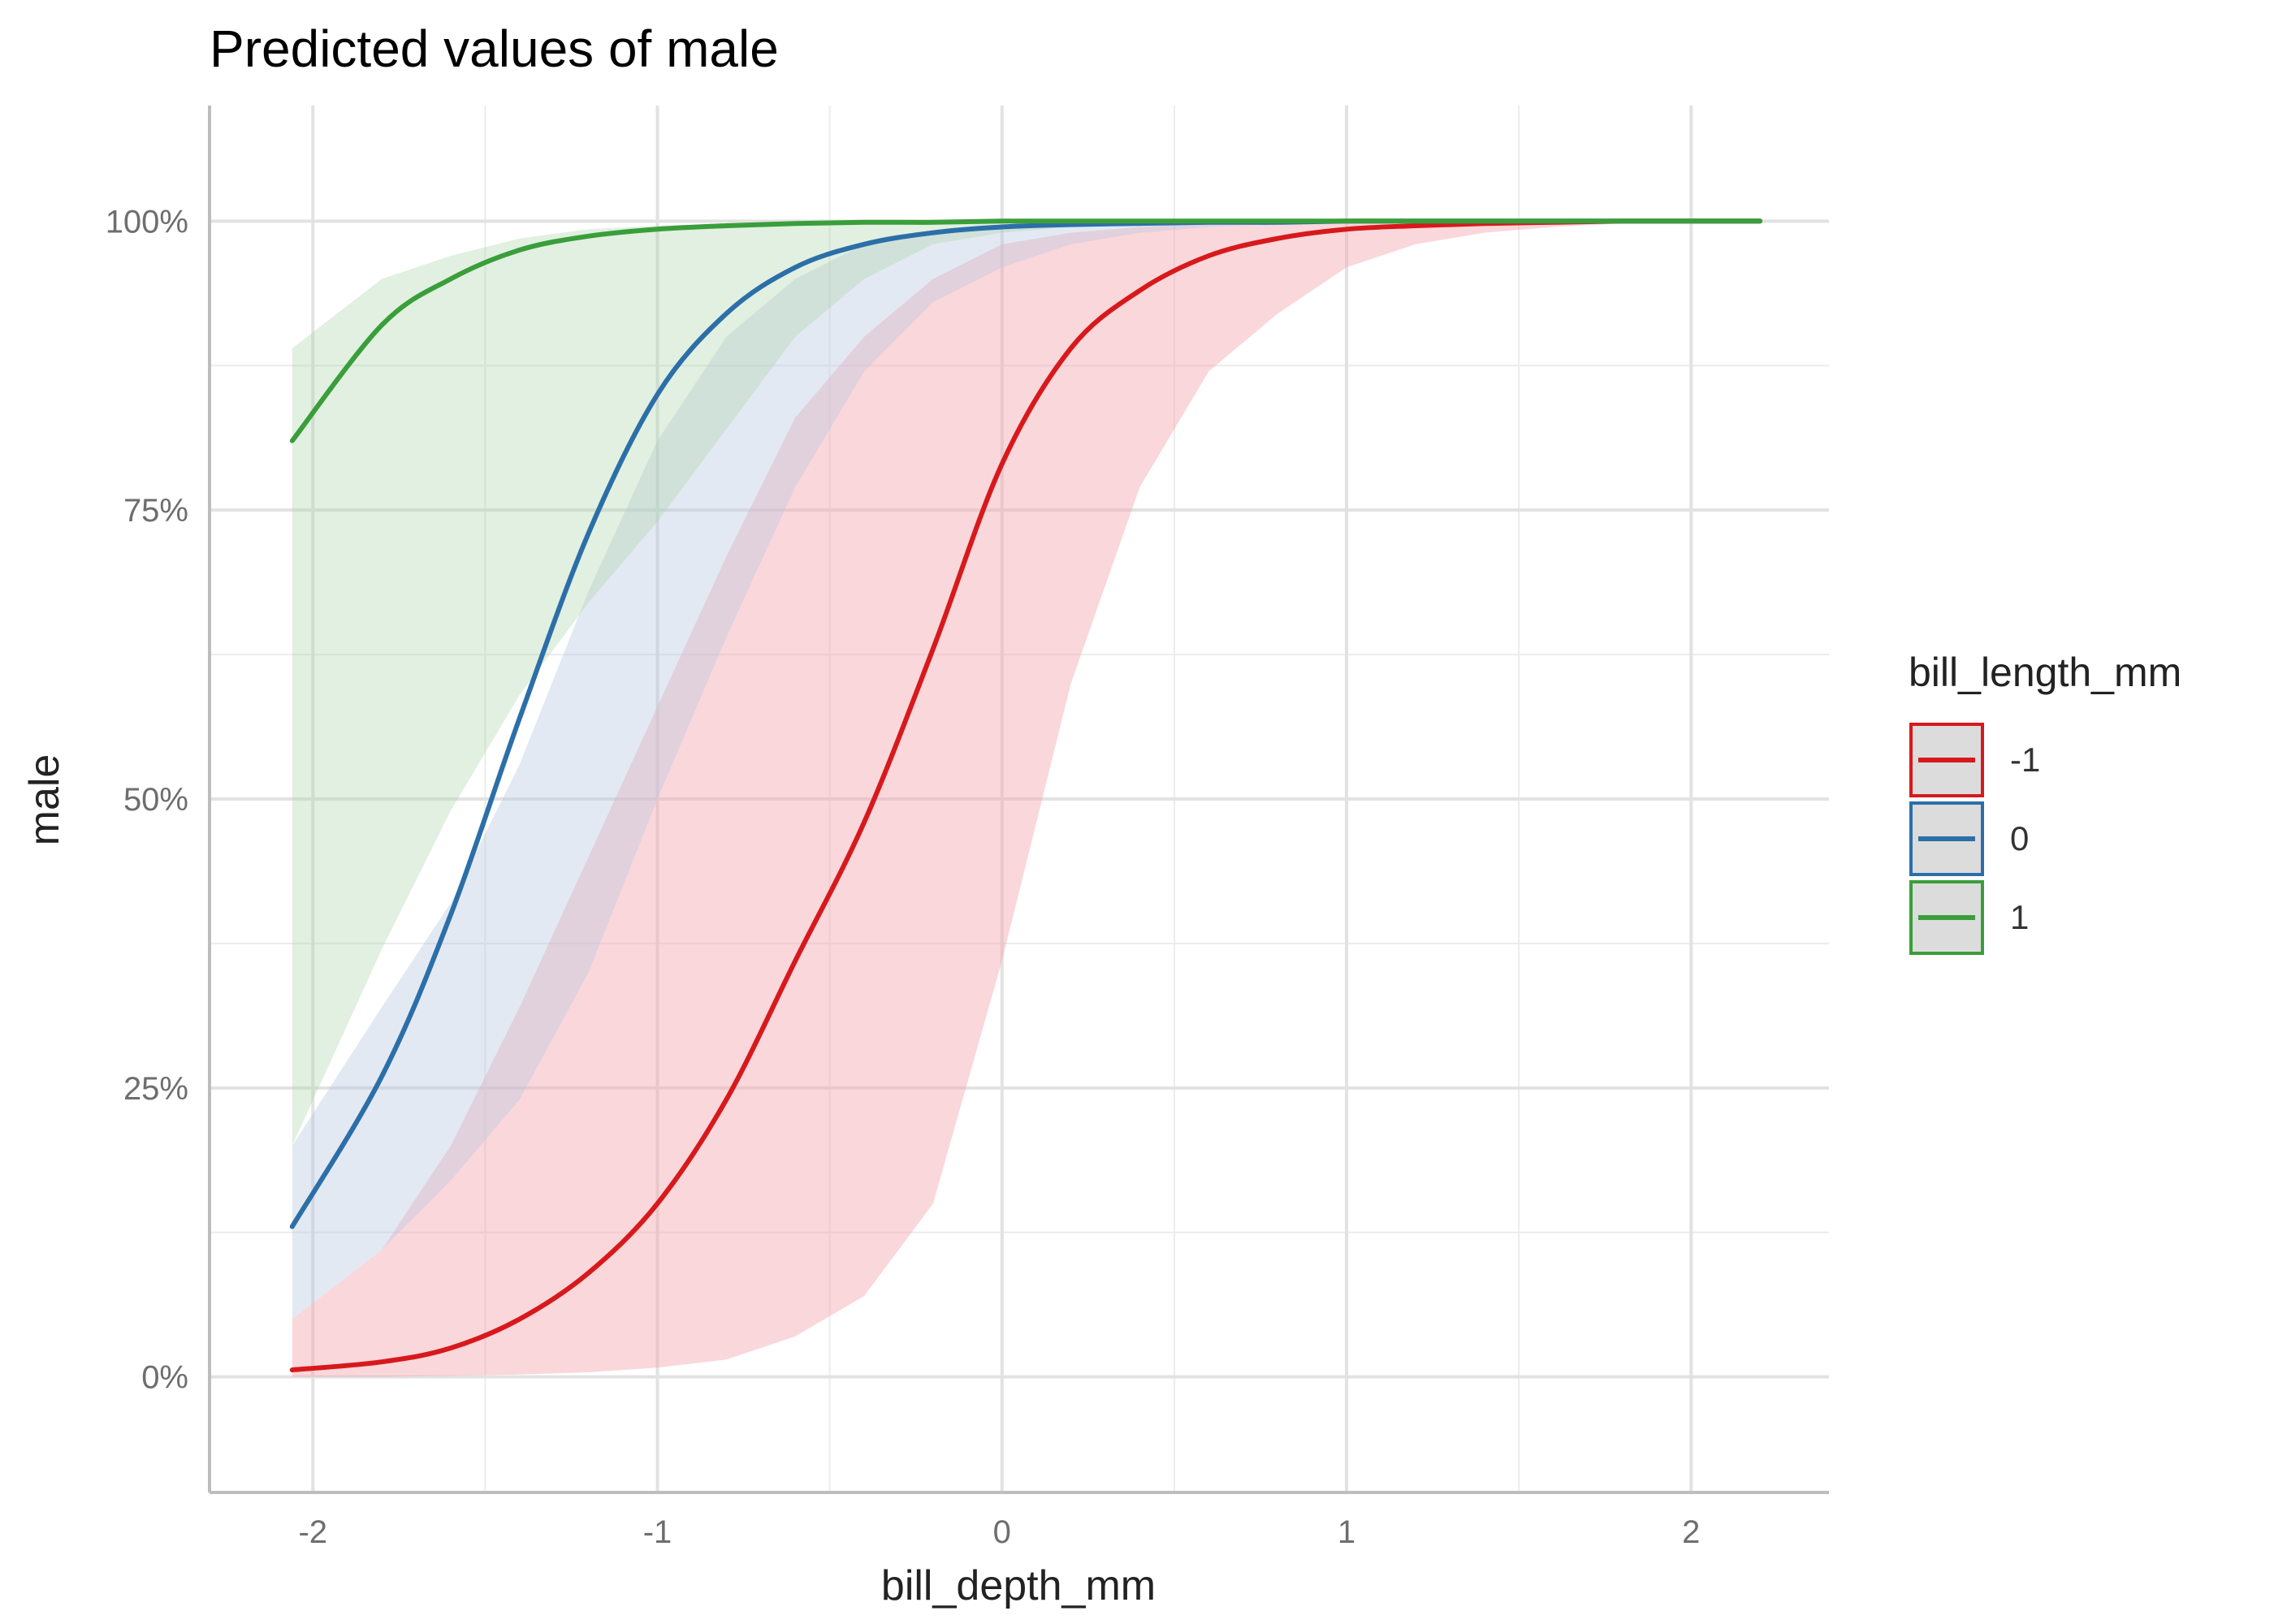 This screenshot has height=1624, width=2274. Describe the element at coordinates (156, 1089) in the screenshot. I see `y-tick-label: 25%` at that location.